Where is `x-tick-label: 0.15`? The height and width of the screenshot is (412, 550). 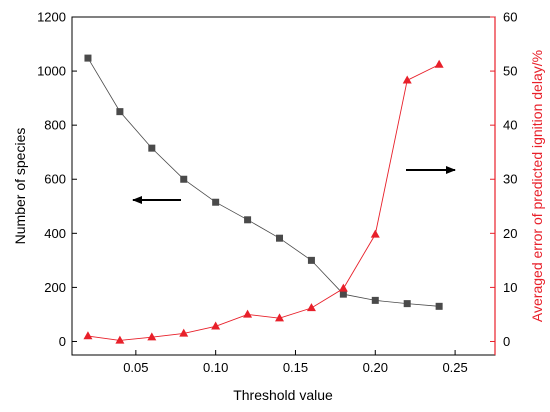
x-tick-label: 0.15 is located at coordinates (295, 367).